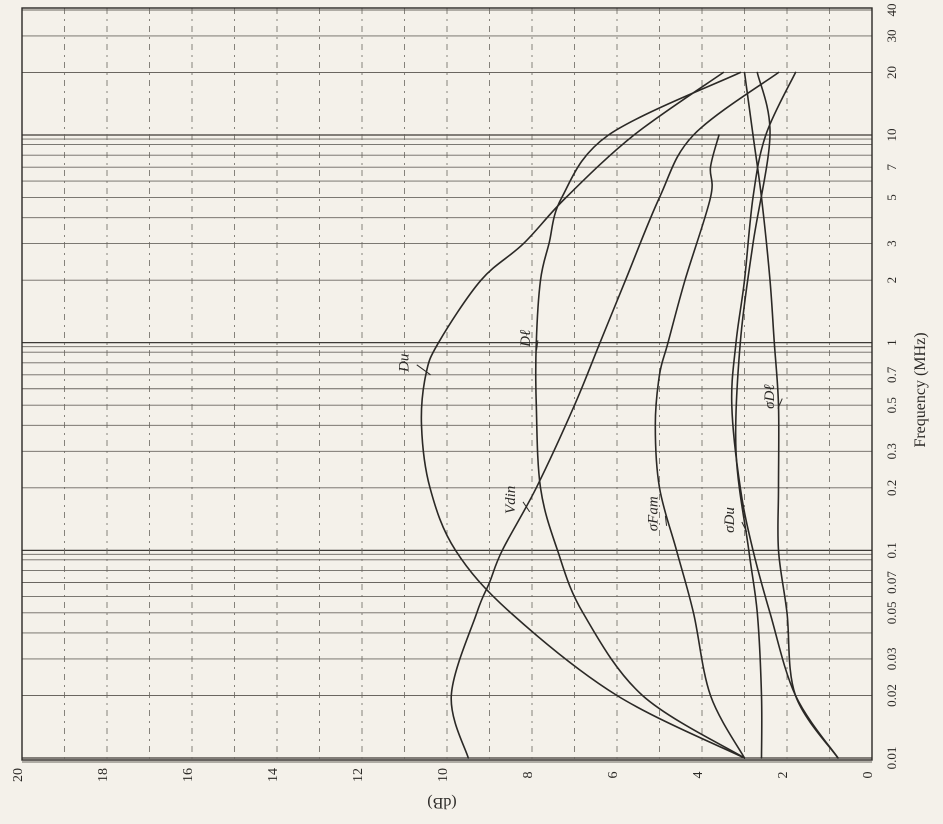 This screenshot has width=943, height=824. Describe the element at coordinates (891, 374) in the screenshot. I see `x-tick-label: 0.7` at that location.